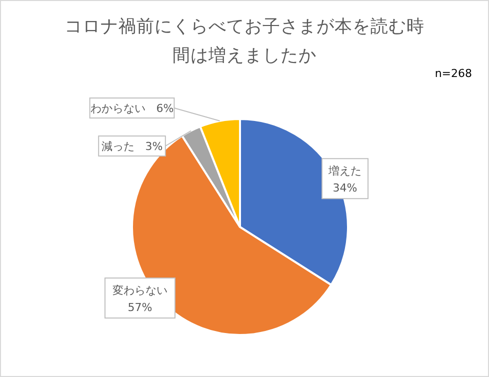  What do you see at coordinates (453, 73) in the screenshot?
I see `text: n=268` at bounding box center [453, 73].